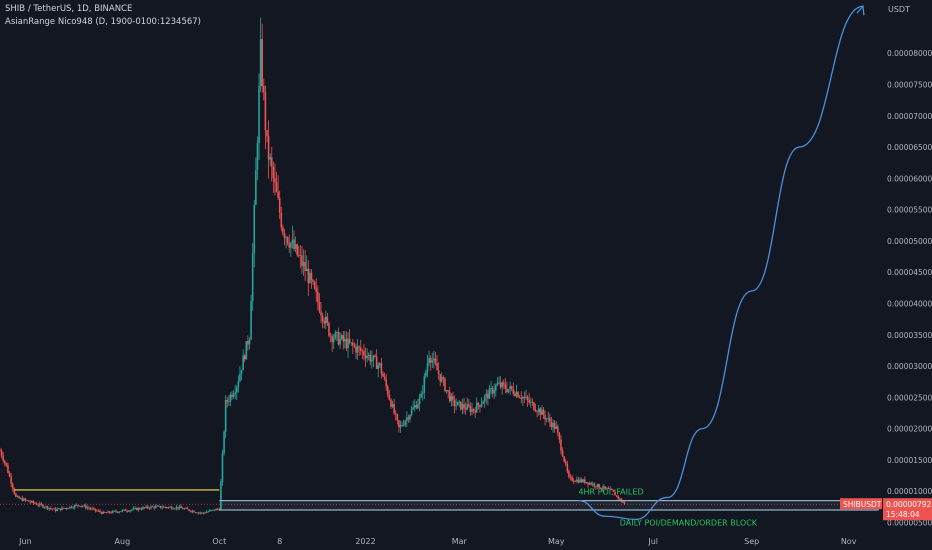  I want to click on y-tick-label: 0.00005000, so click(909, 241).